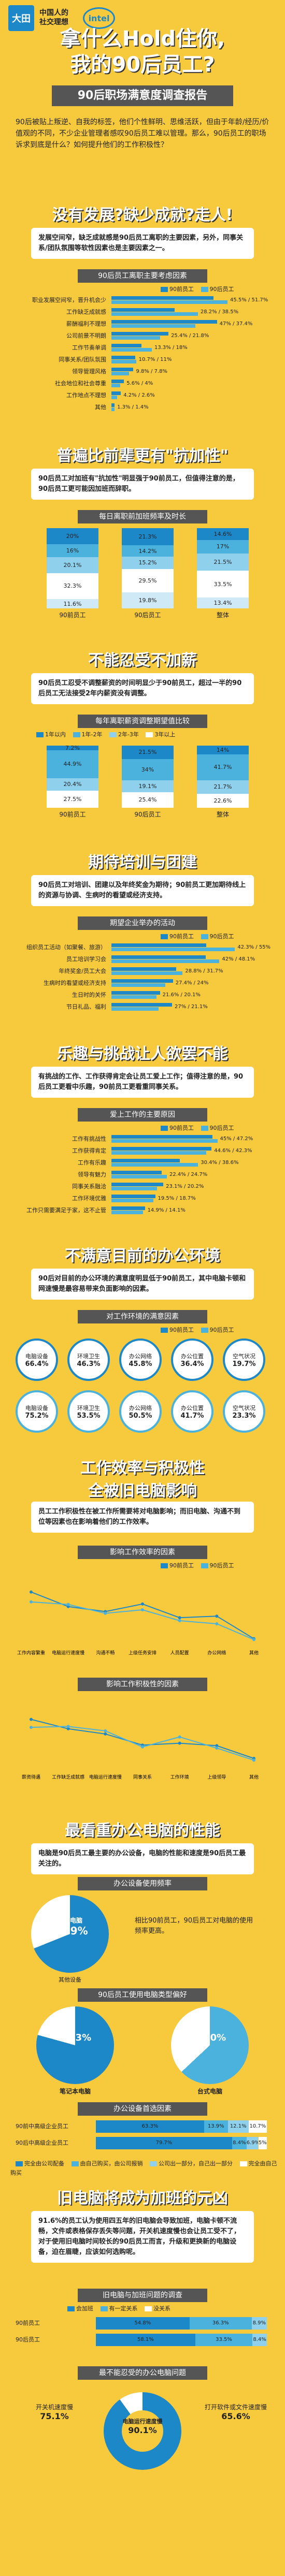  What do you see at coordinates (142, 1256) in the screenshot?
I see `section6-title: 不满意目前的办公环境` at bounding box center [142, 1256].